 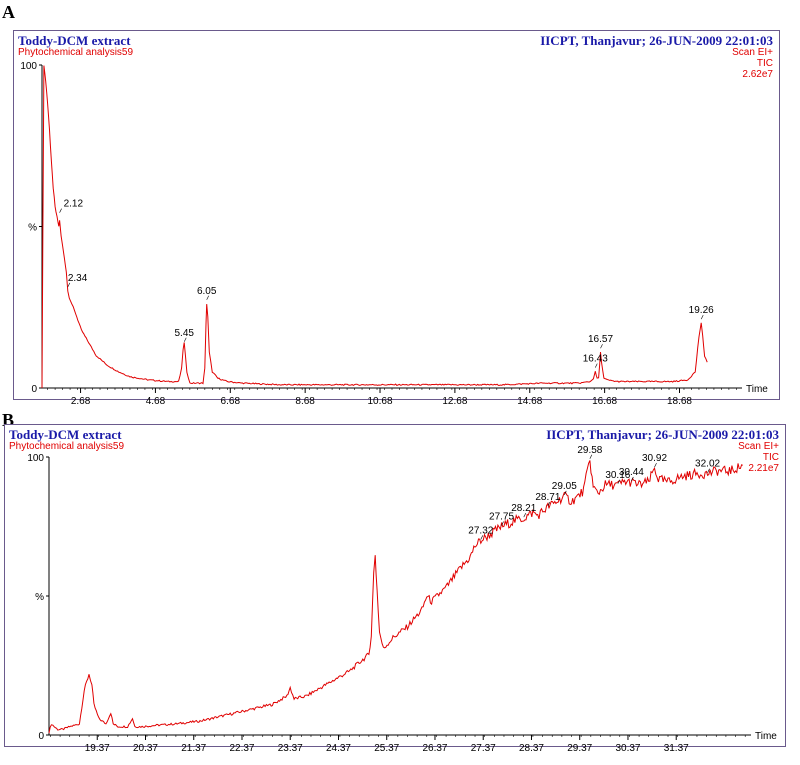 What do you see at coordinates (757, 74) in the screenshot?
I see `scan-intensity: 2.62e7` at bounding box center [757, 74].